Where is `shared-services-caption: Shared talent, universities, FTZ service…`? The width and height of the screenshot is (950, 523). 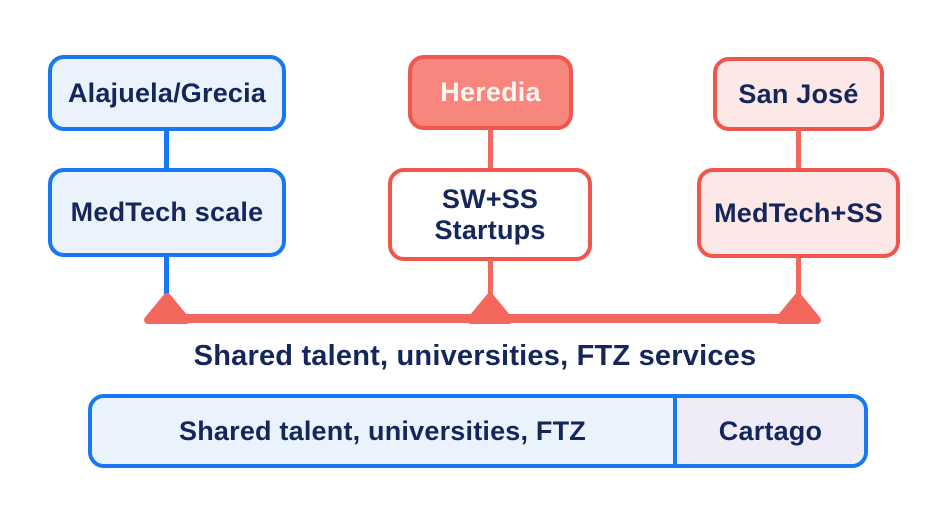 shared-services-caption: Shared talent, universities, FTZ service… is located at coordinates (475, 356).